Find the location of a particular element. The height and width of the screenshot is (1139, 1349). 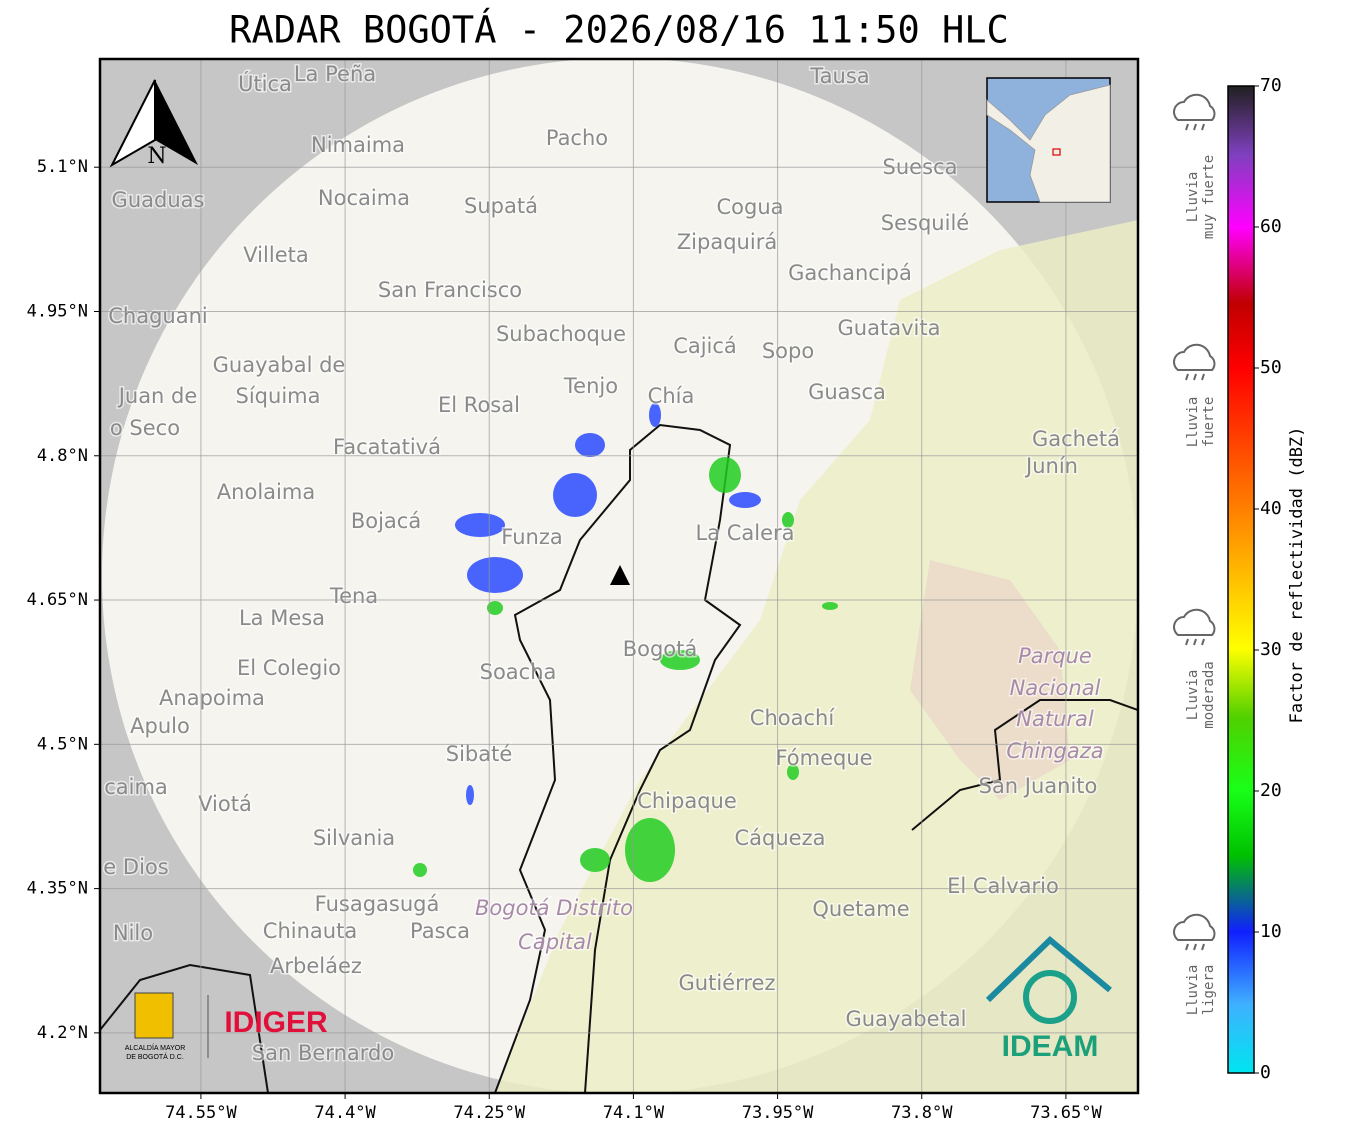

title: RADAR BOGOTÁ - 2026/08/16 11:50 HLC is located at coordinates (619, 30).